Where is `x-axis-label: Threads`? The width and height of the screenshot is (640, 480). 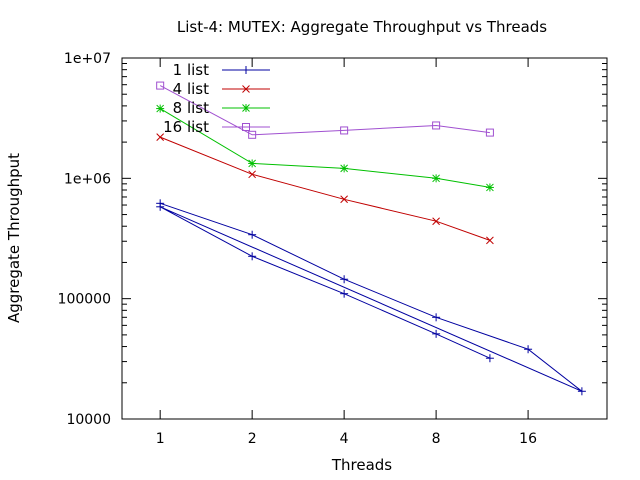 x-axis-label: Threads is located at coordinates (361, 465).